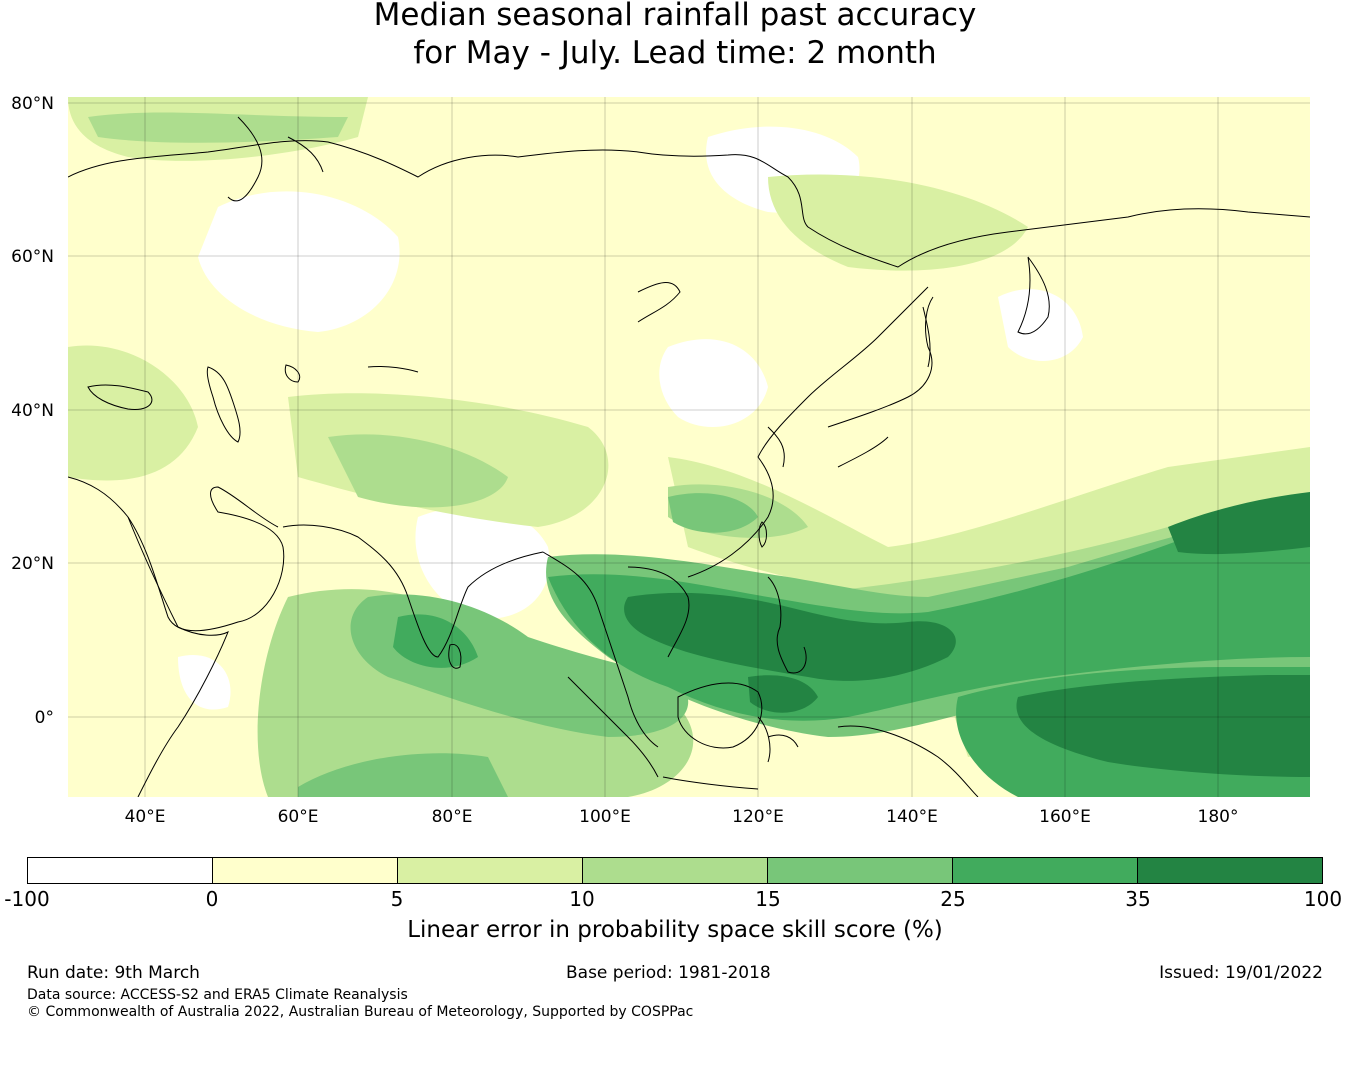  Describe the element at coordinates (397, 899) in the screenshot. I see `colorbar-tick: 5` at that location.